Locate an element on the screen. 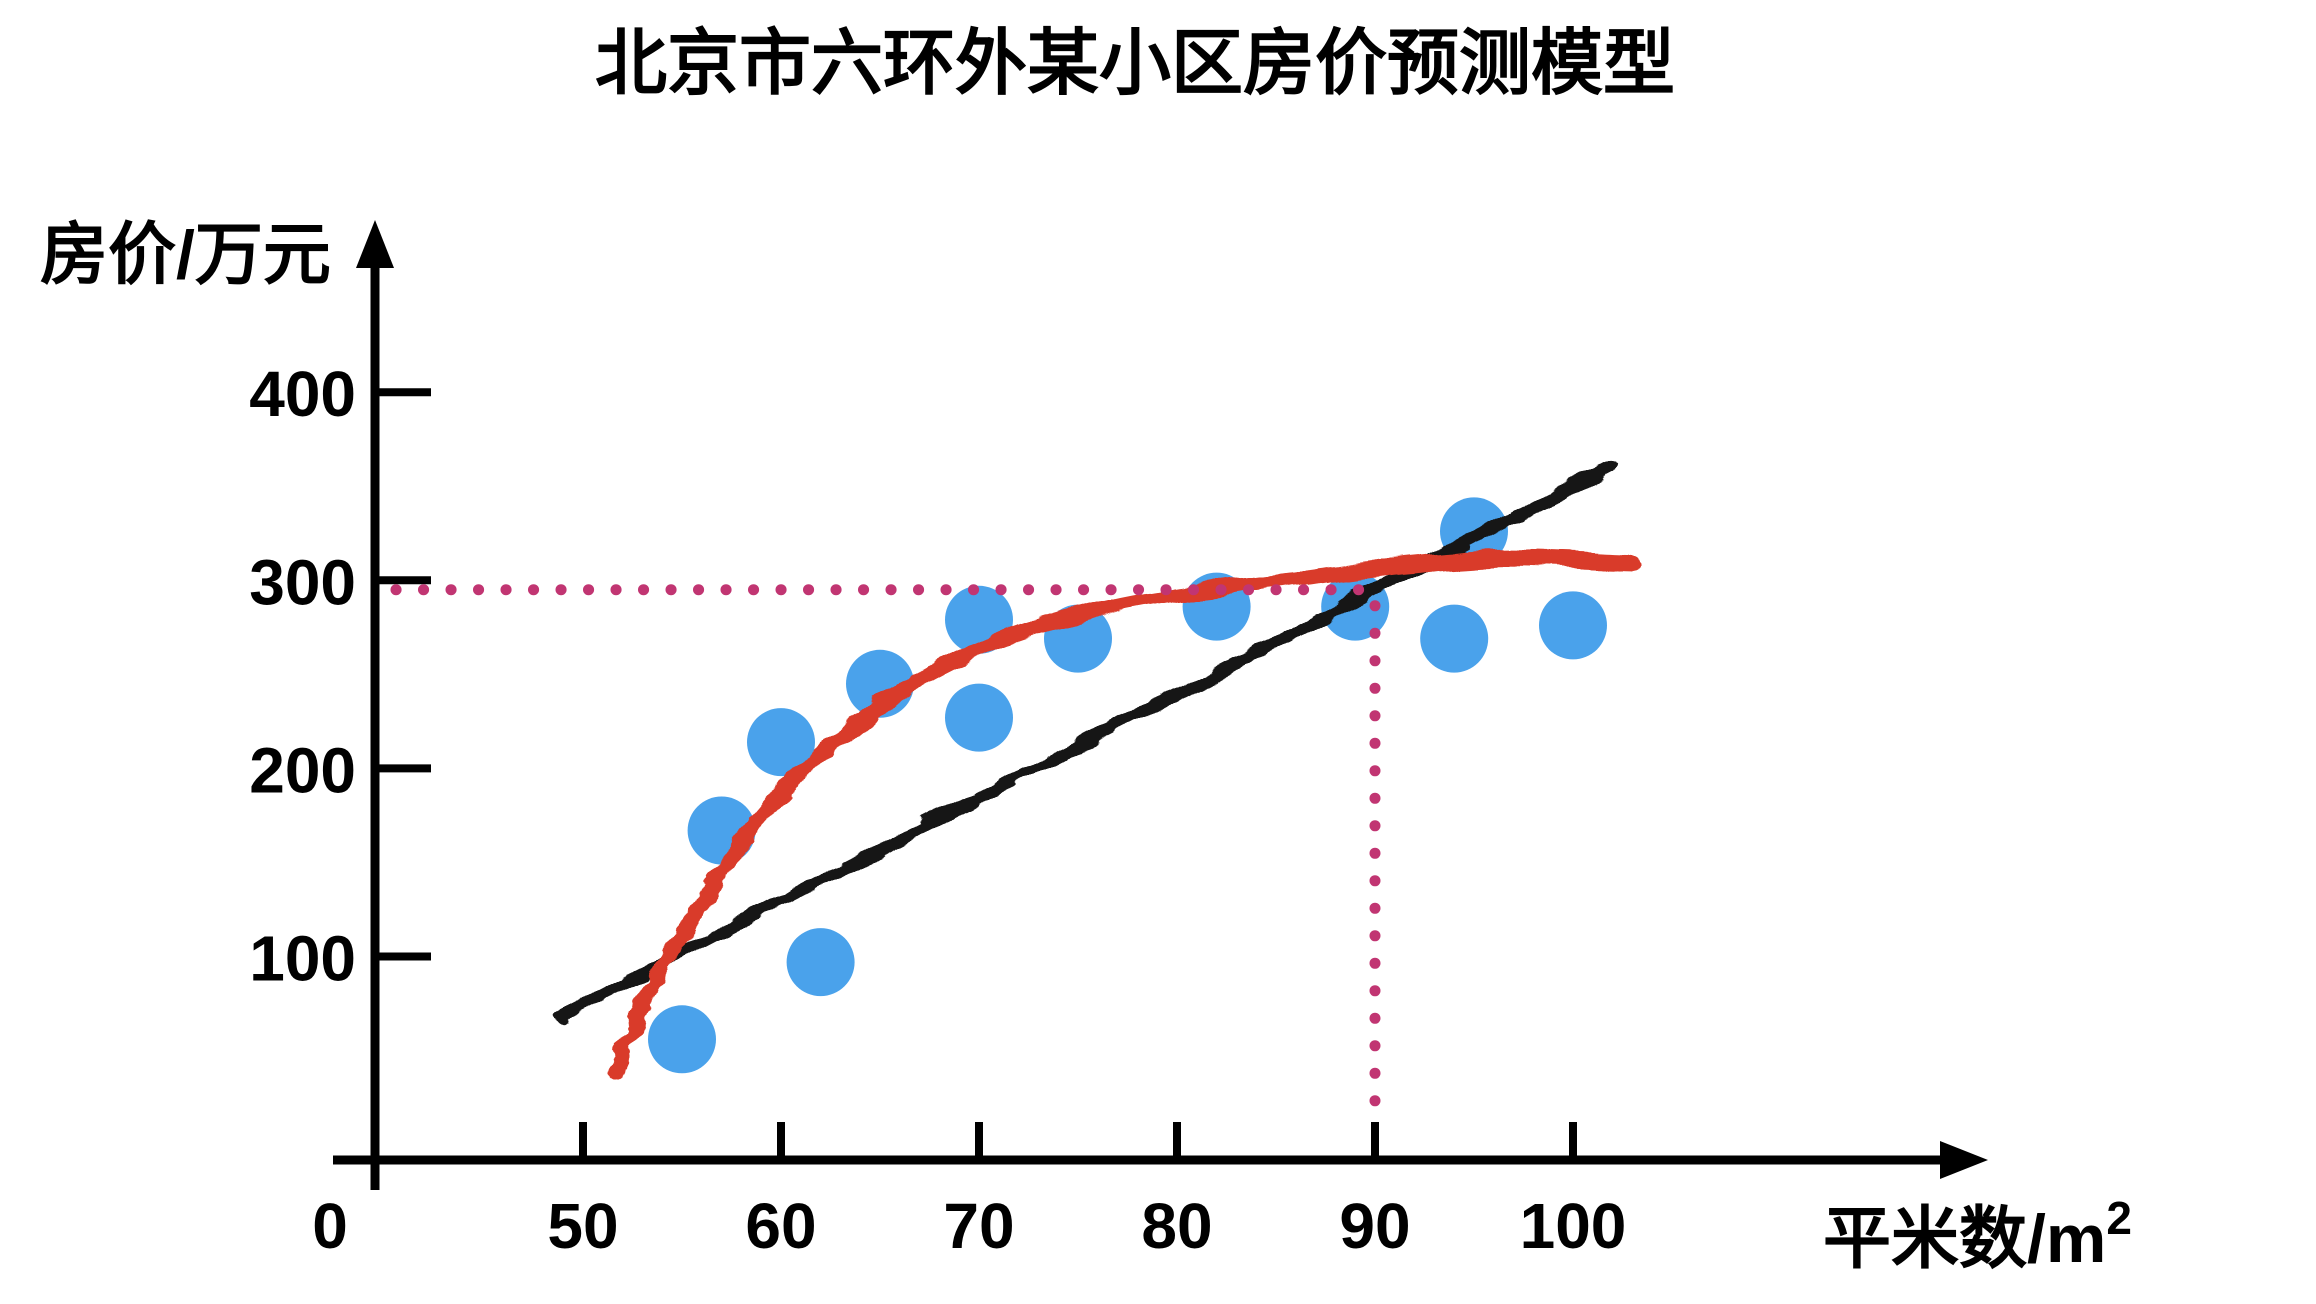  x-axis-arrow-icon is located at coordinates (1964, 1160).